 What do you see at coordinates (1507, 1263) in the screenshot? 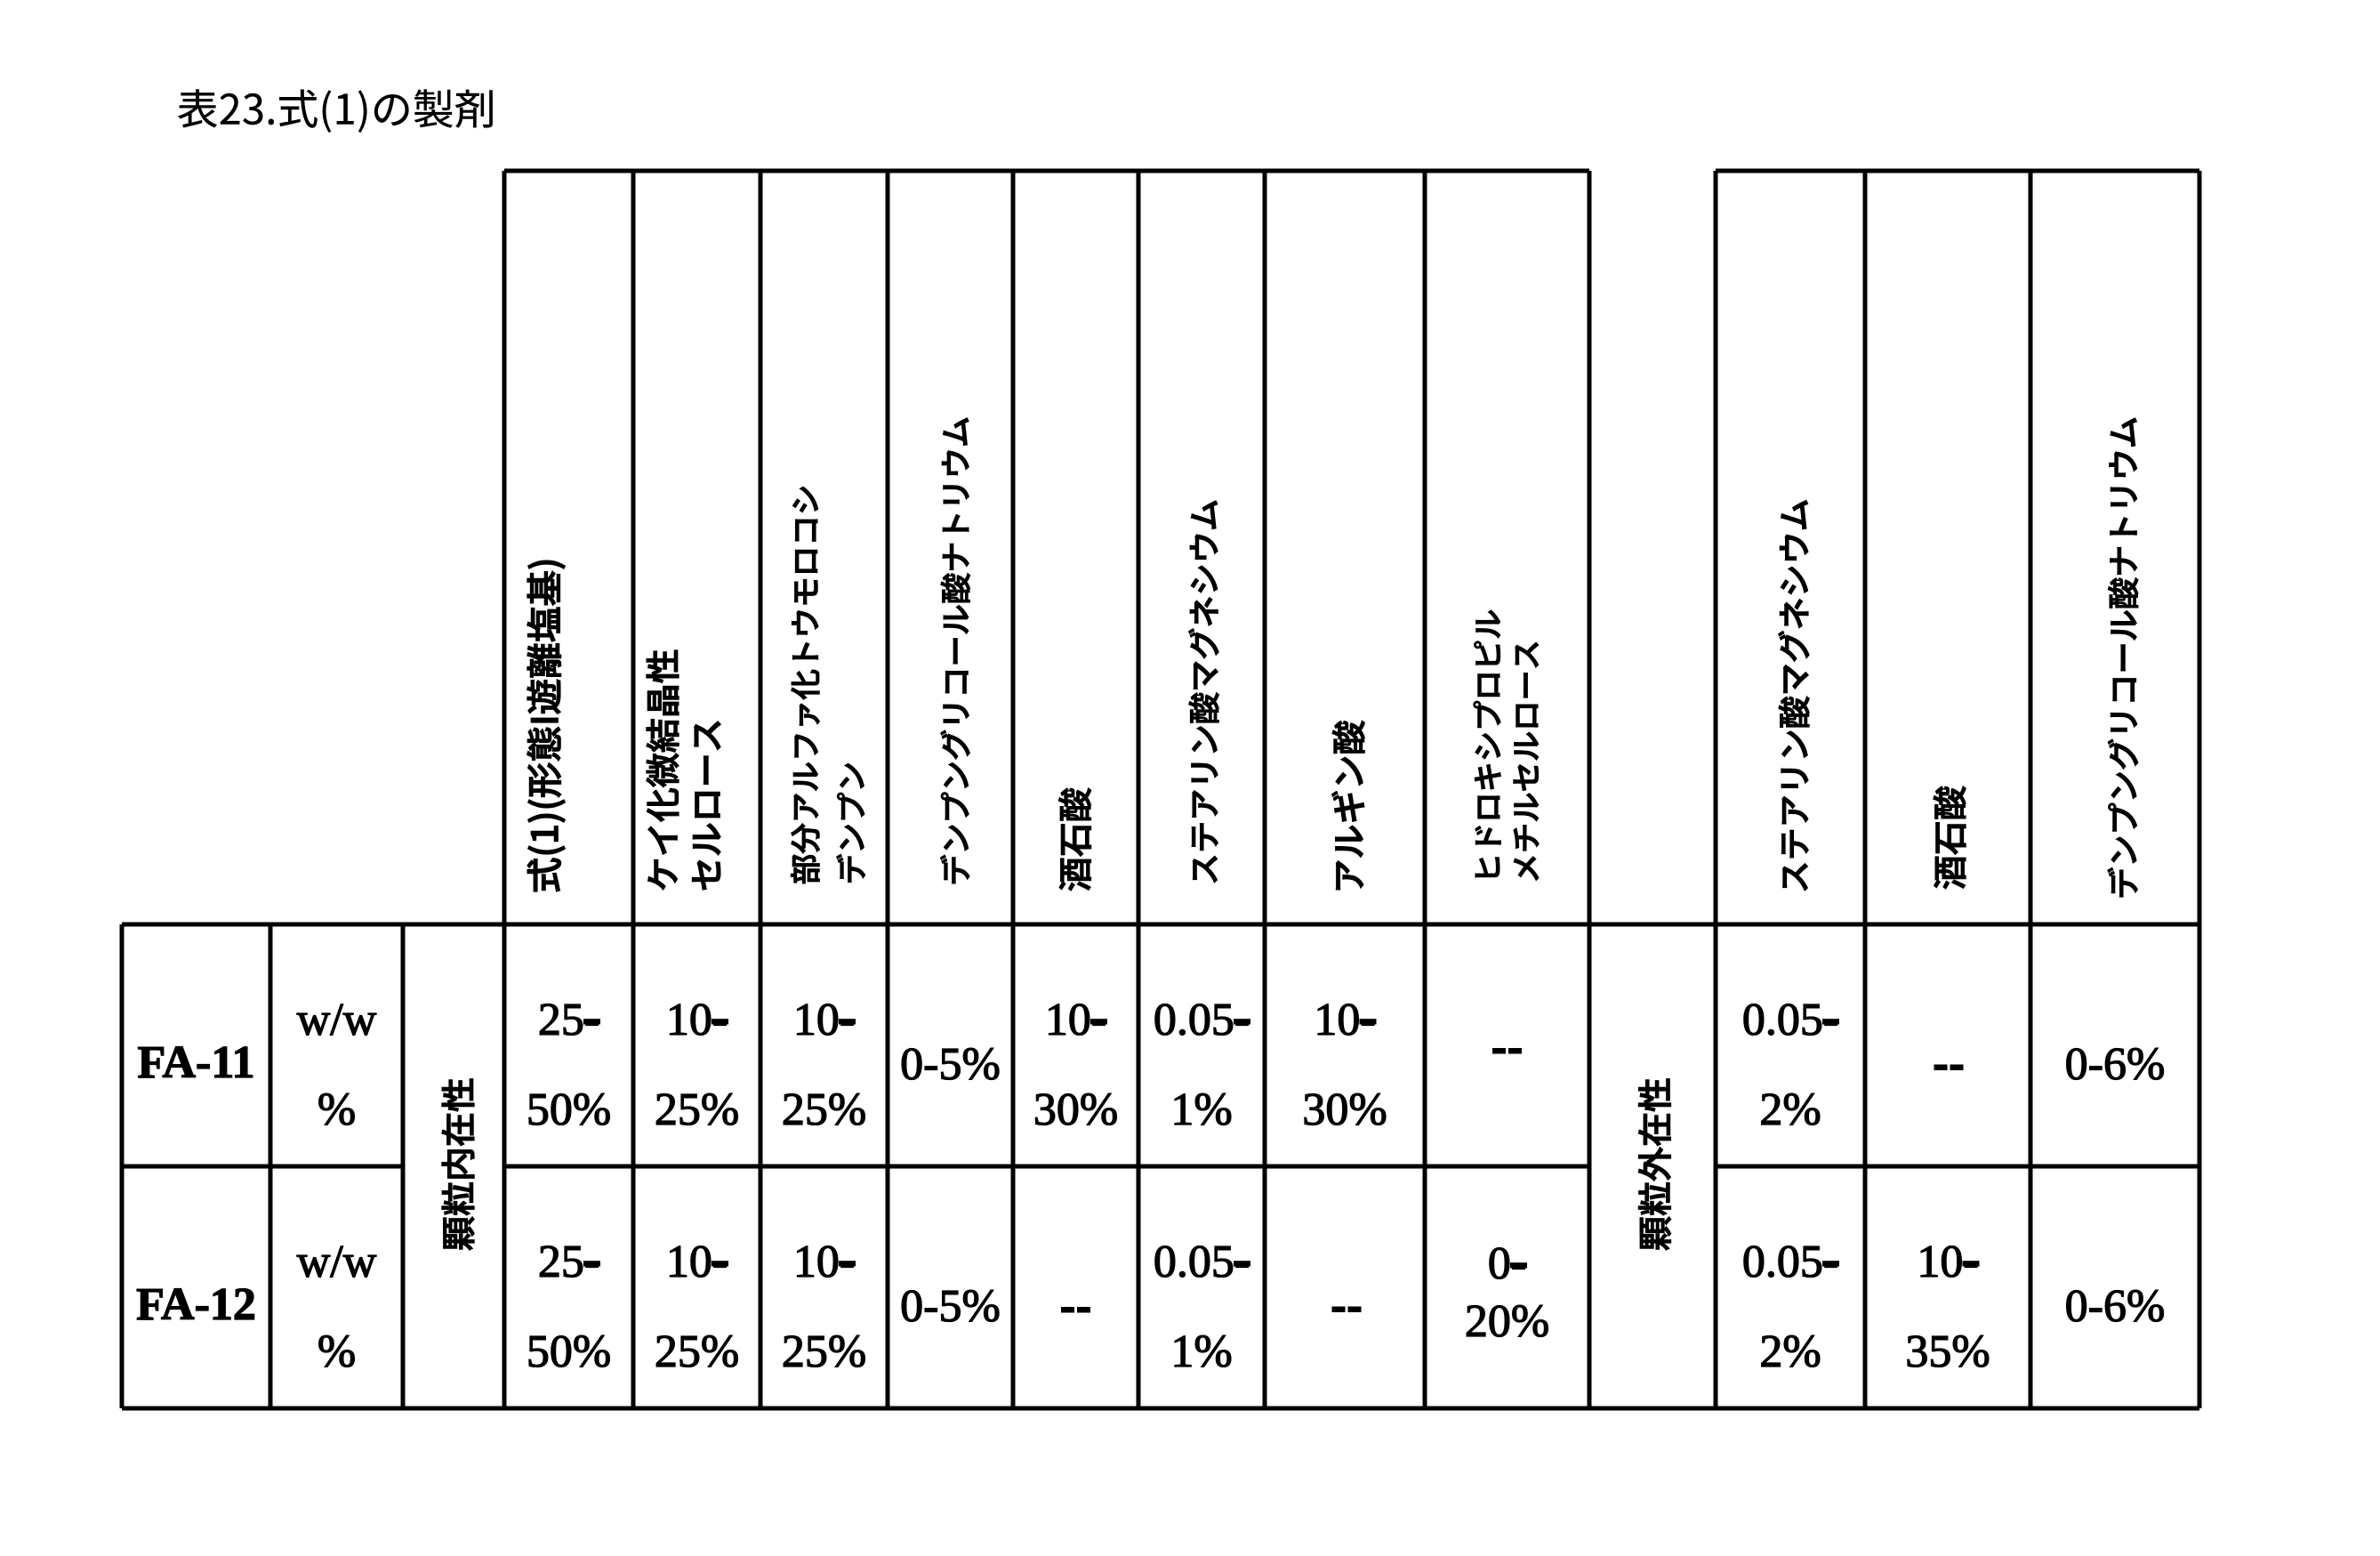
I see `svg-text: 0-` at bounding box center [1507, 1263].